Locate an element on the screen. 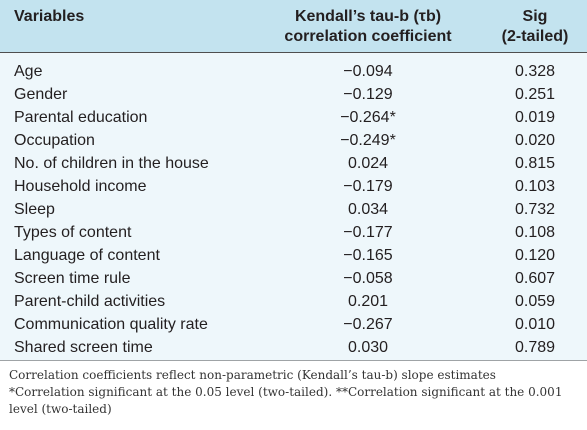 The width and height of the screenshot is (587, 430). header-variables: Variables is located at coordinates (49, 16).